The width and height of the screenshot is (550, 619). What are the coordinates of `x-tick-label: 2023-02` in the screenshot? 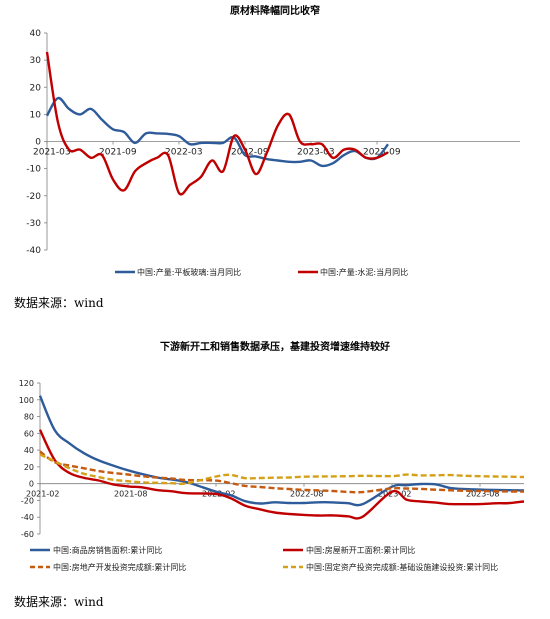 It's located at (394, 494).